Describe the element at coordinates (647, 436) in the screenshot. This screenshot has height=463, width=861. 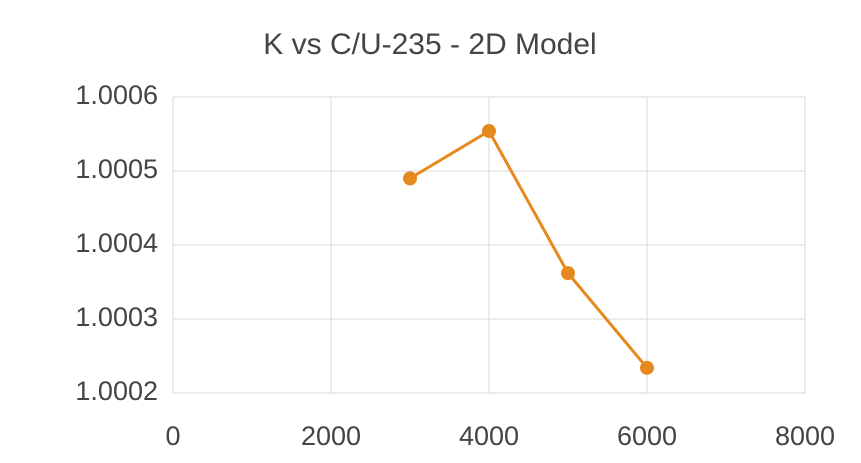
I see `x-tick-label: 6000` at that location.